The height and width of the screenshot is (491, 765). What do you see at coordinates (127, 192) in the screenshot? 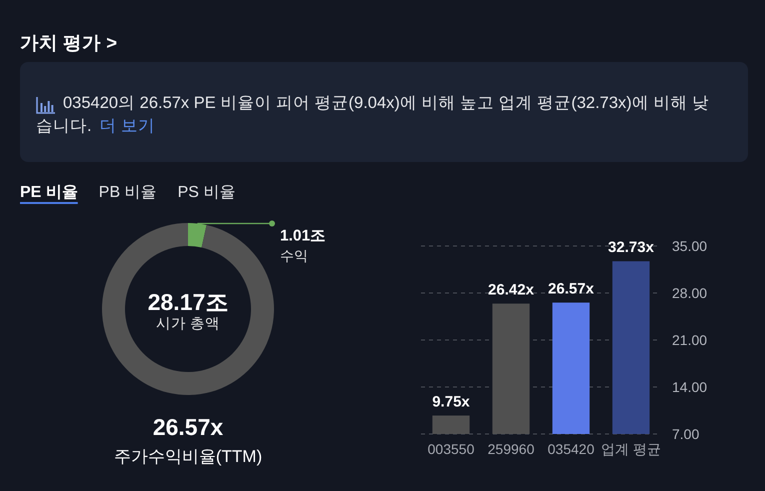
I see `text: PB 비율` at bounding box center [127, 192].